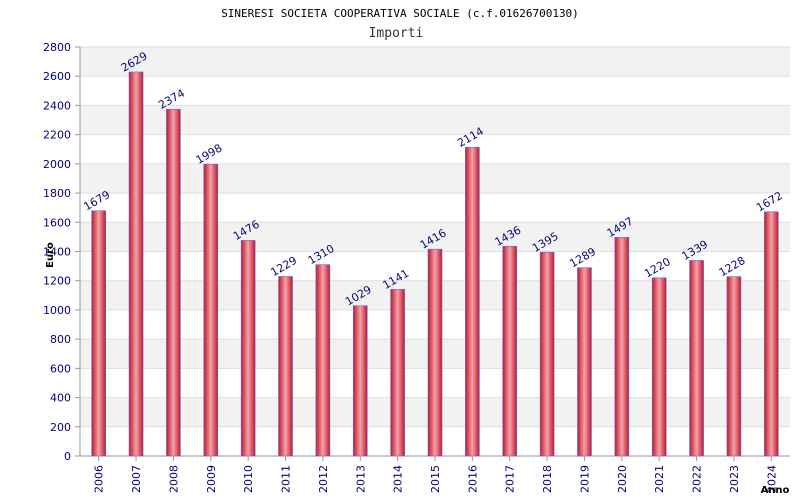 The width and height of the screenshot is (800, 500). I want to click on x-tick-label: 2020, so click(622, 479).